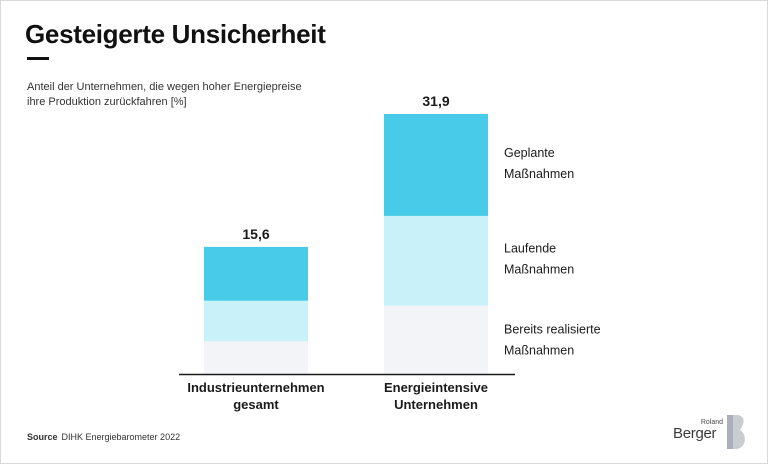  Describe the element at coordinates (38, 58) in the screenshot. I see `title-underline` at that location.